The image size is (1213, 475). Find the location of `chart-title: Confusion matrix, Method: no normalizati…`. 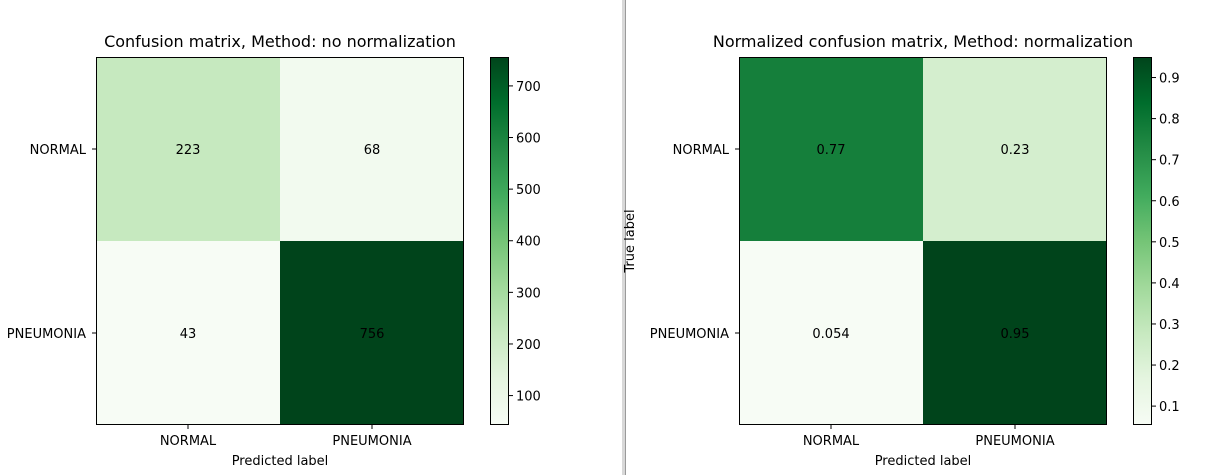

chart-title: Confusion matrix, Method: no normalizati… is located at coordinates (280, 41).